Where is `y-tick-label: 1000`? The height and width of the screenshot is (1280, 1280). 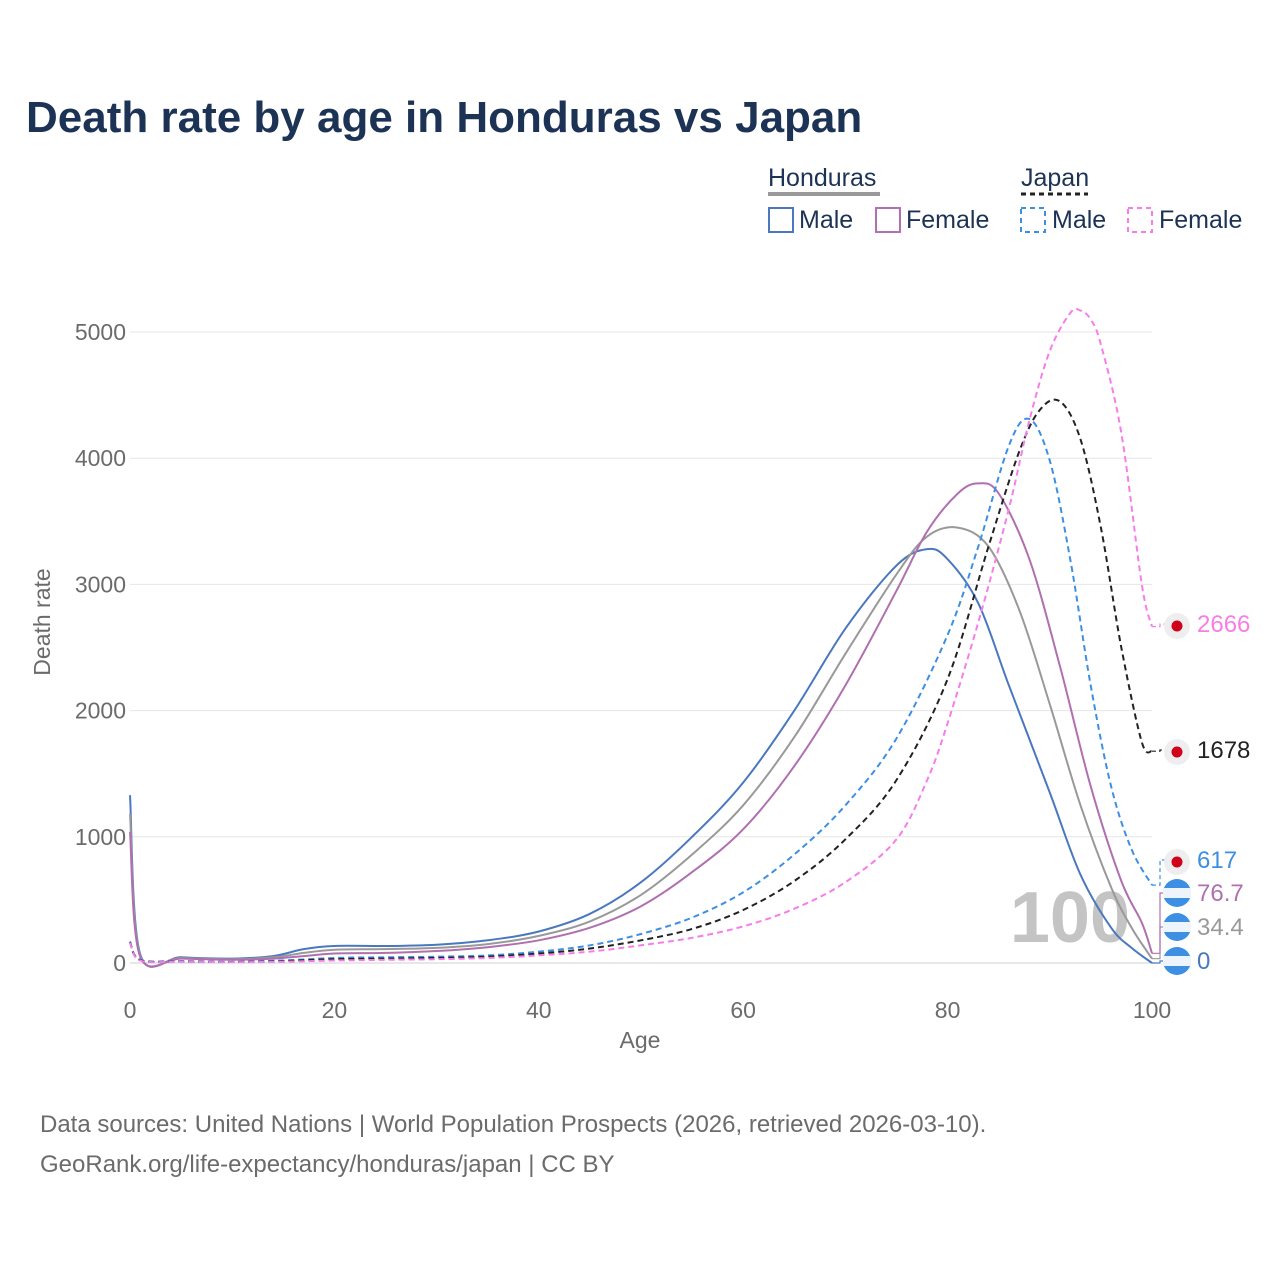
y-tick-label: 1000 is located at coordinates (100, 837).